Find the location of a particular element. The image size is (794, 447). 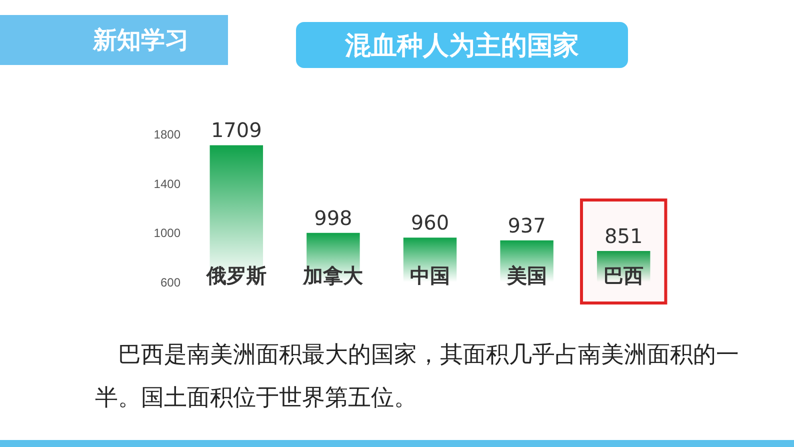

y-tick-label: 1800 is located at coordinates (167, 135).